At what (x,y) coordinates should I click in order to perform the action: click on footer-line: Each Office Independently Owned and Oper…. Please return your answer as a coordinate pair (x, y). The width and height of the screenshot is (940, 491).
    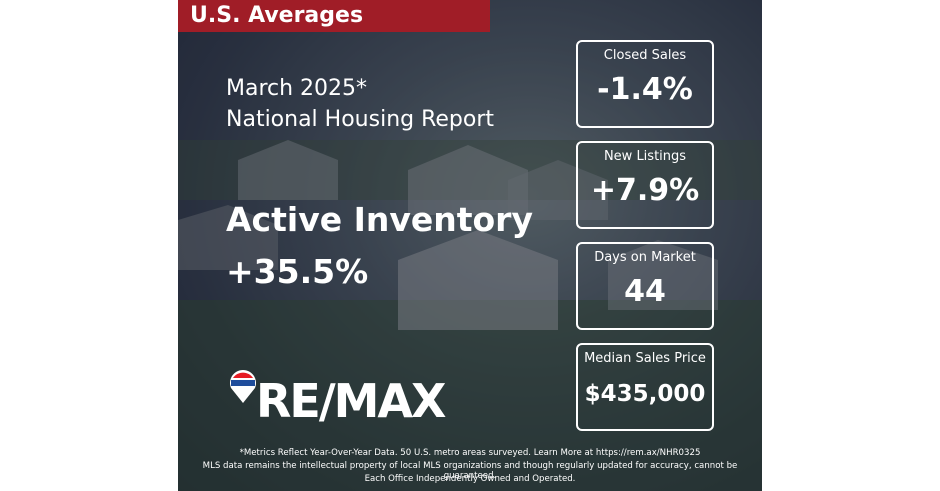
    Looking at the image, I should click on (470, 479).